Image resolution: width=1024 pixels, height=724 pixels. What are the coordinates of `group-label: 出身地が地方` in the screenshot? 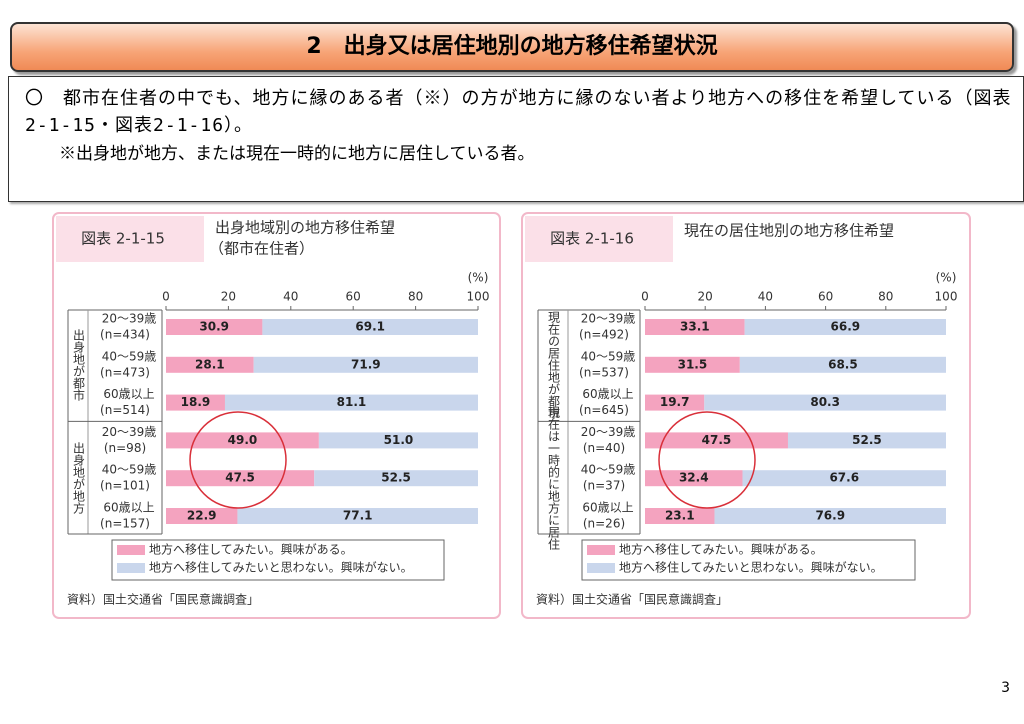 It's located at (79, 478).